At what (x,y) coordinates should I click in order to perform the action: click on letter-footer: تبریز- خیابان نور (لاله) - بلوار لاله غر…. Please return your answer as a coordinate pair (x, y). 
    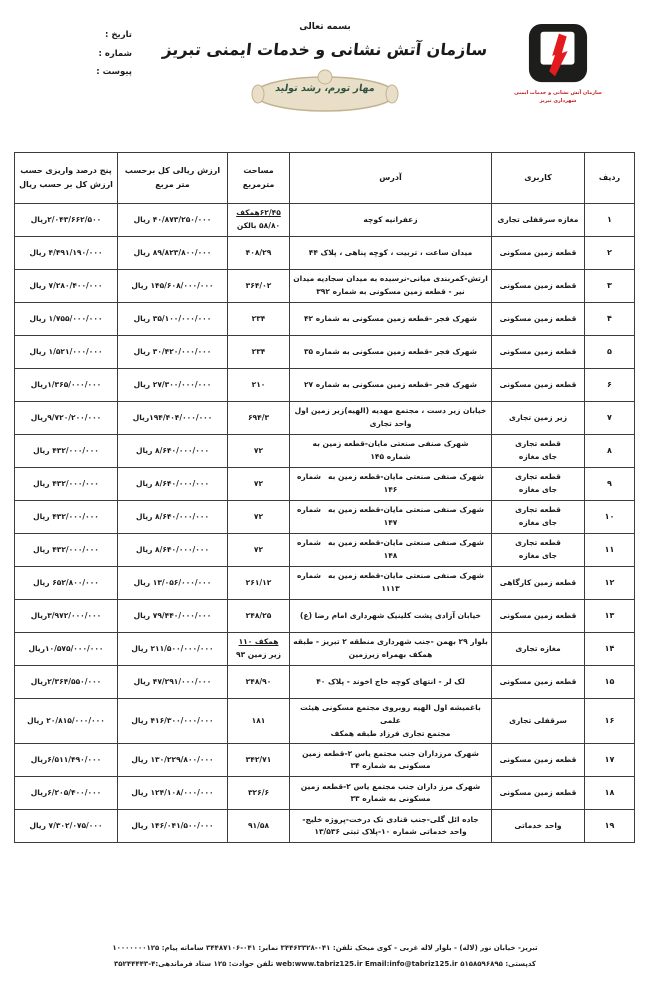
    Looking at the image, I should click on (325, 956).